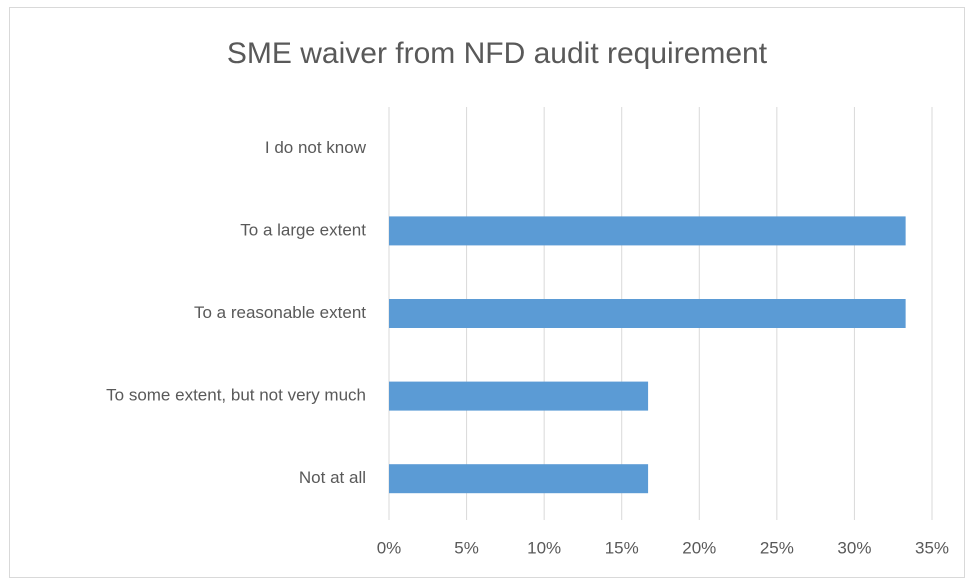  What do you see at coordinates (854, 547) in the screenshot?
I see `x-tick-label: 30%` at bounding box center [854, 547].